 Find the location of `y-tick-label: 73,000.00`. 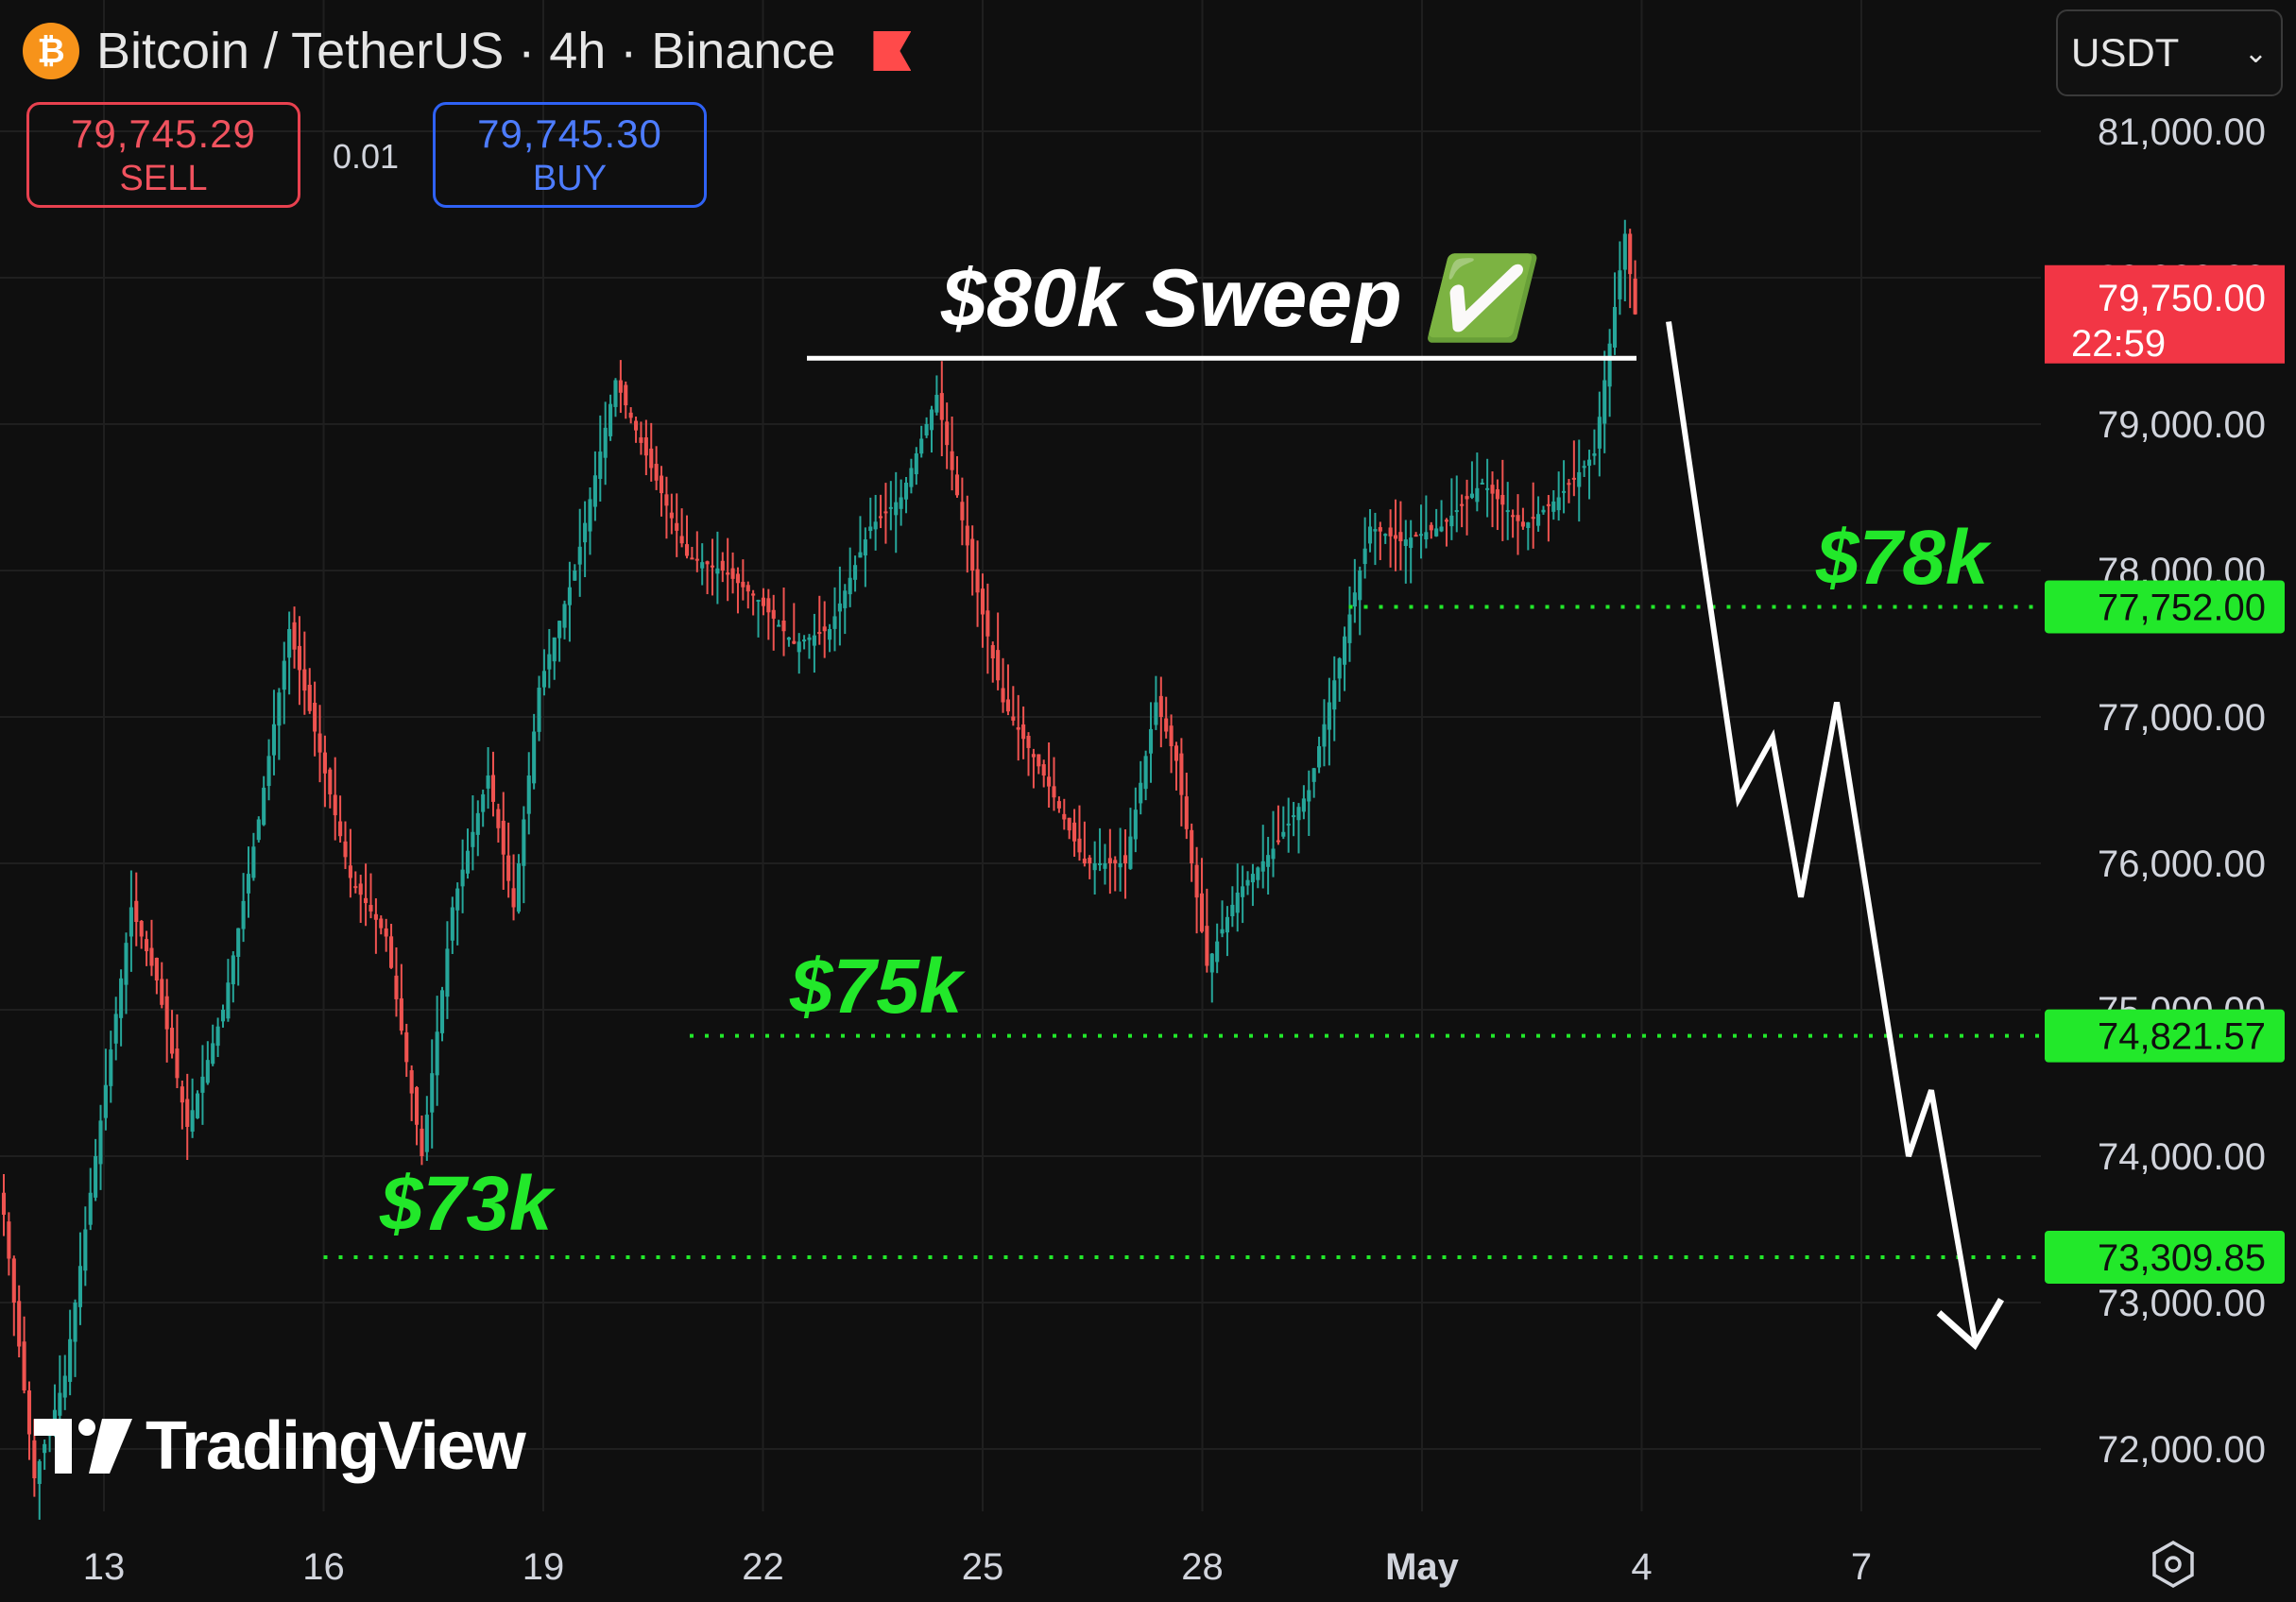

y-tick-label: 73,000.00 is located at coordinates (2182, 1303).